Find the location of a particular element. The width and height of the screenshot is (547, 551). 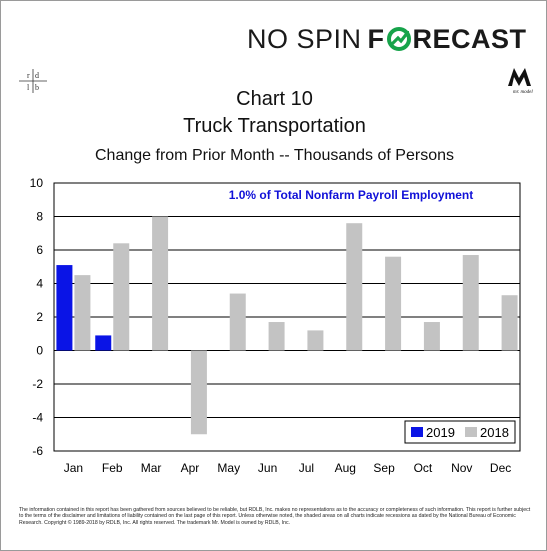

chart-annotation: 1.0% of Total Nonfarm Payroll Employment is located at coordinates (351, 195).